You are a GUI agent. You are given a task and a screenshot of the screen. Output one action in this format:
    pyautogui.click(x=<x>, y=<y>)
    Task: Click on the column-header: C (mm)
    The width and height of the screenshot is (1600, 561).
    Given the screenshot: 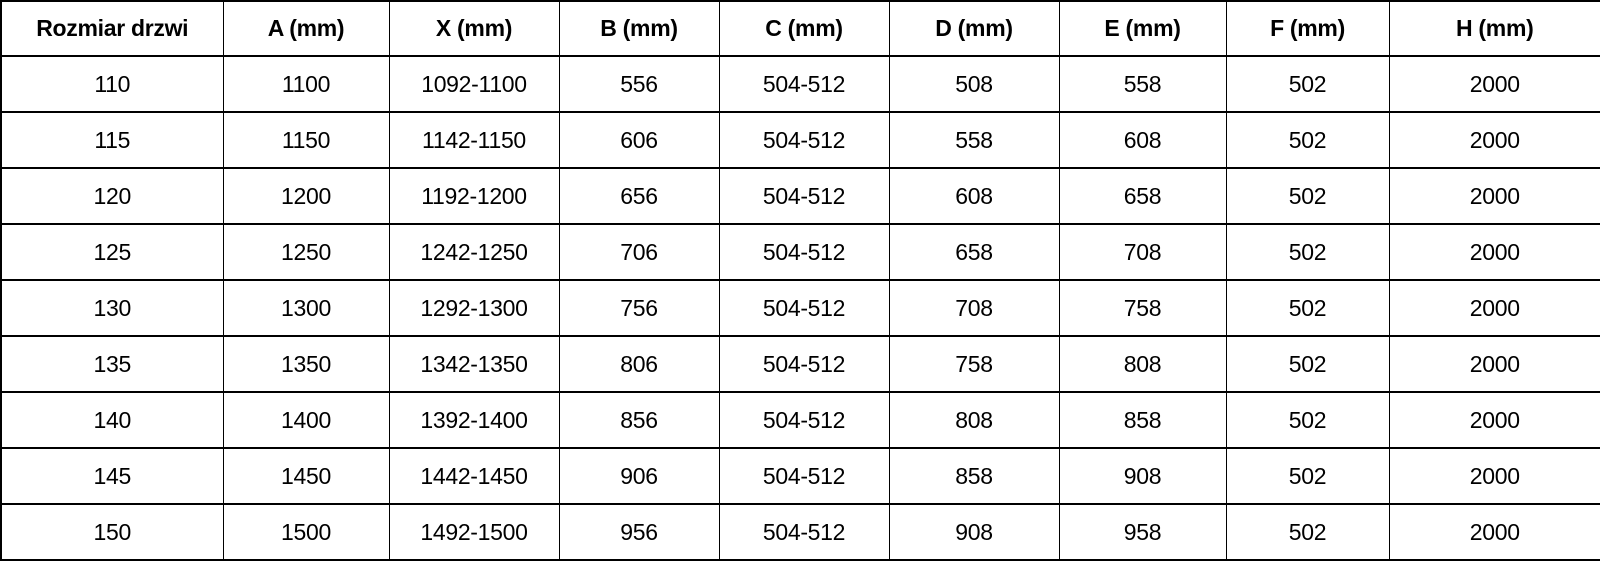 What is the action you would take?
    pyautogui.click(x=804, y=28)
    